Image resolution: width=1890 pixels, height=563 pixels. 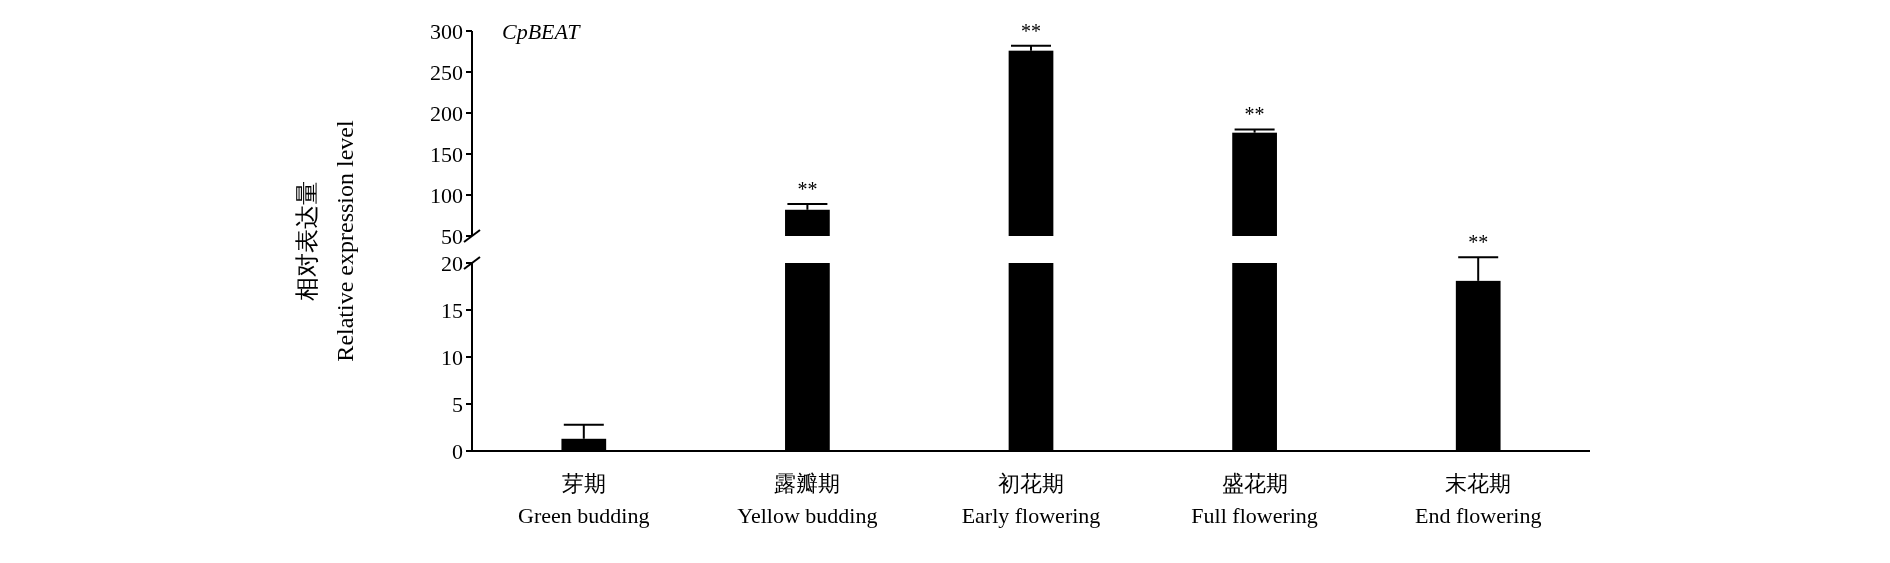 I want to click on chart-title: CpBEAT, so click(x=542, y=31).